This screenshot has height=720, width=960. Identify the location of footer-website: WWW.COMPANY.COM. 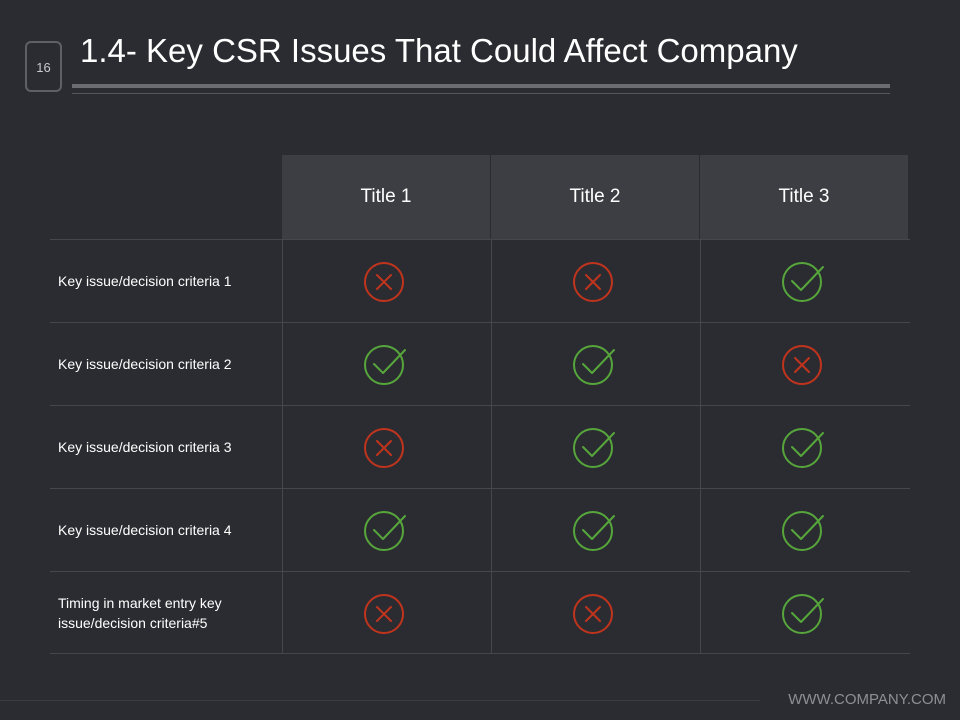
(867, 699).